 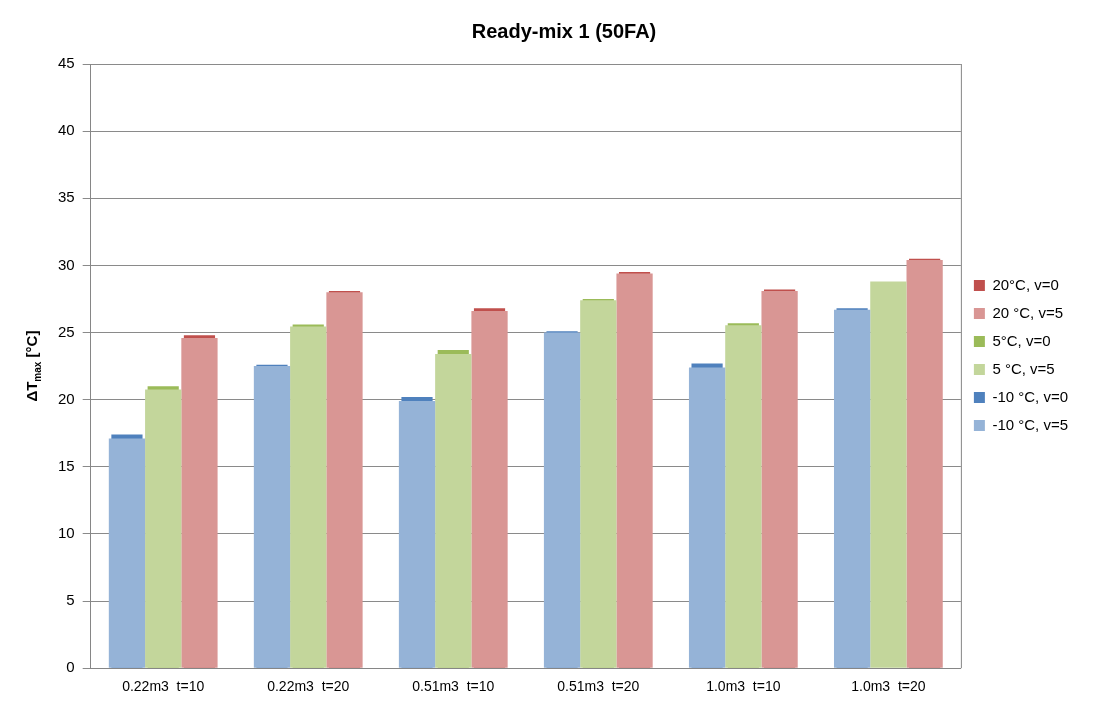 I want to click on y-tick-label: 10, so click(x=66, y=533).